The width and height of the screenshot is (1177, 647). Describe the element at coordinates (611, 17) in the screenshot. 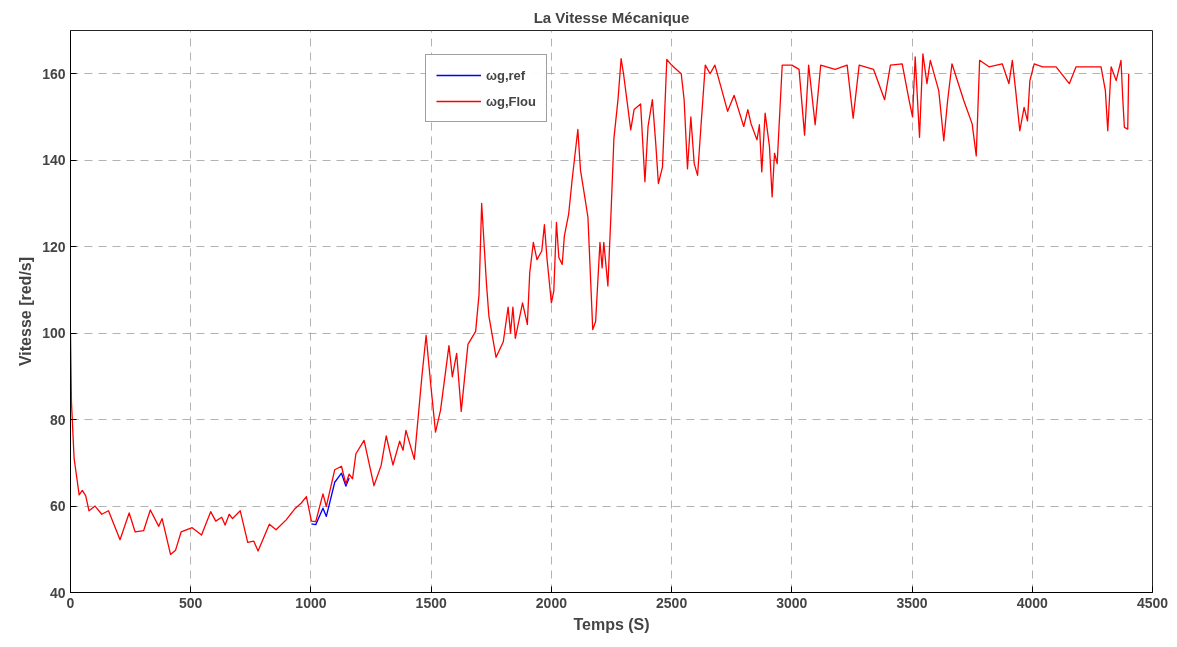

I see `chart-title: La Vitesse Mécanique` at that location.